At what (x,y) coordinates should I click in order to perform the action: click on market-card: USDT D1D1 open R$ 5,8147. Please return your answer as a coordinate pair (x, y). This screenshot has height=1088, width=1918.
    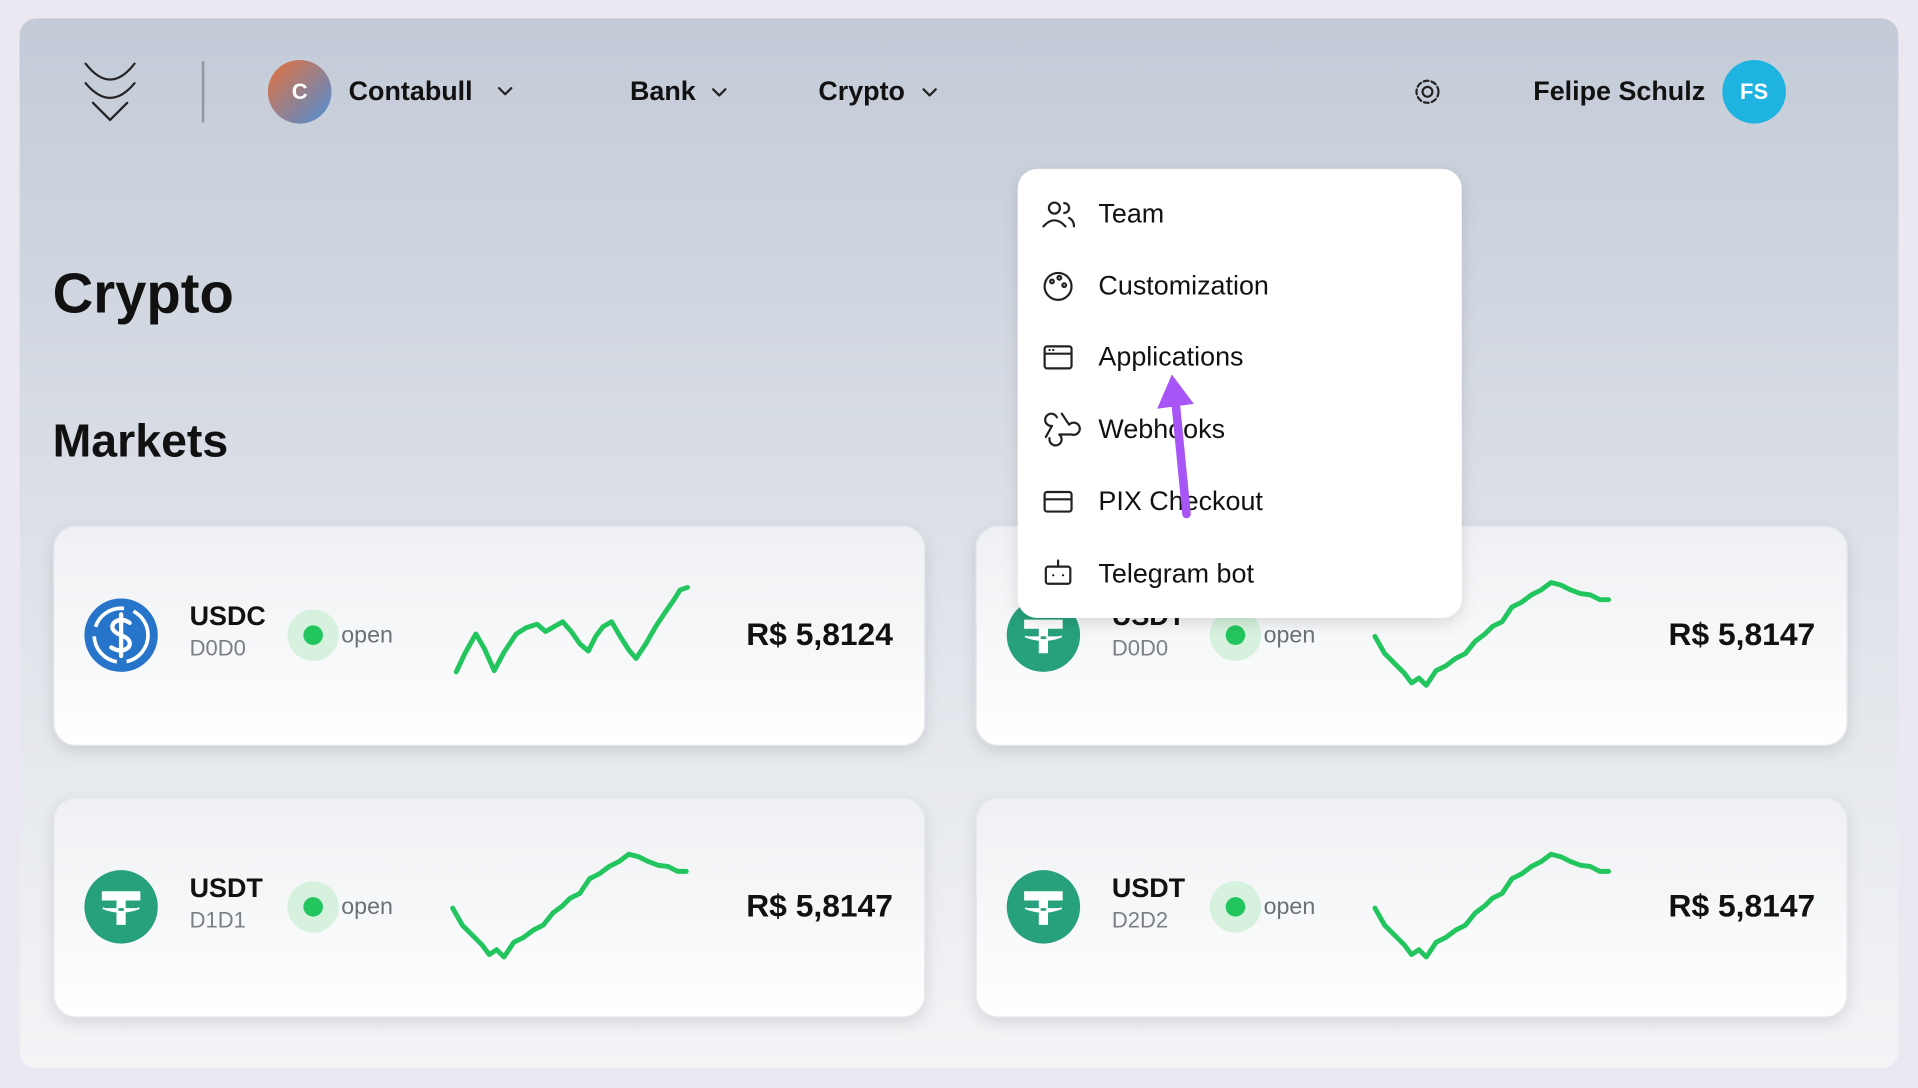
    Looking at the image, I should click on (489, 907).